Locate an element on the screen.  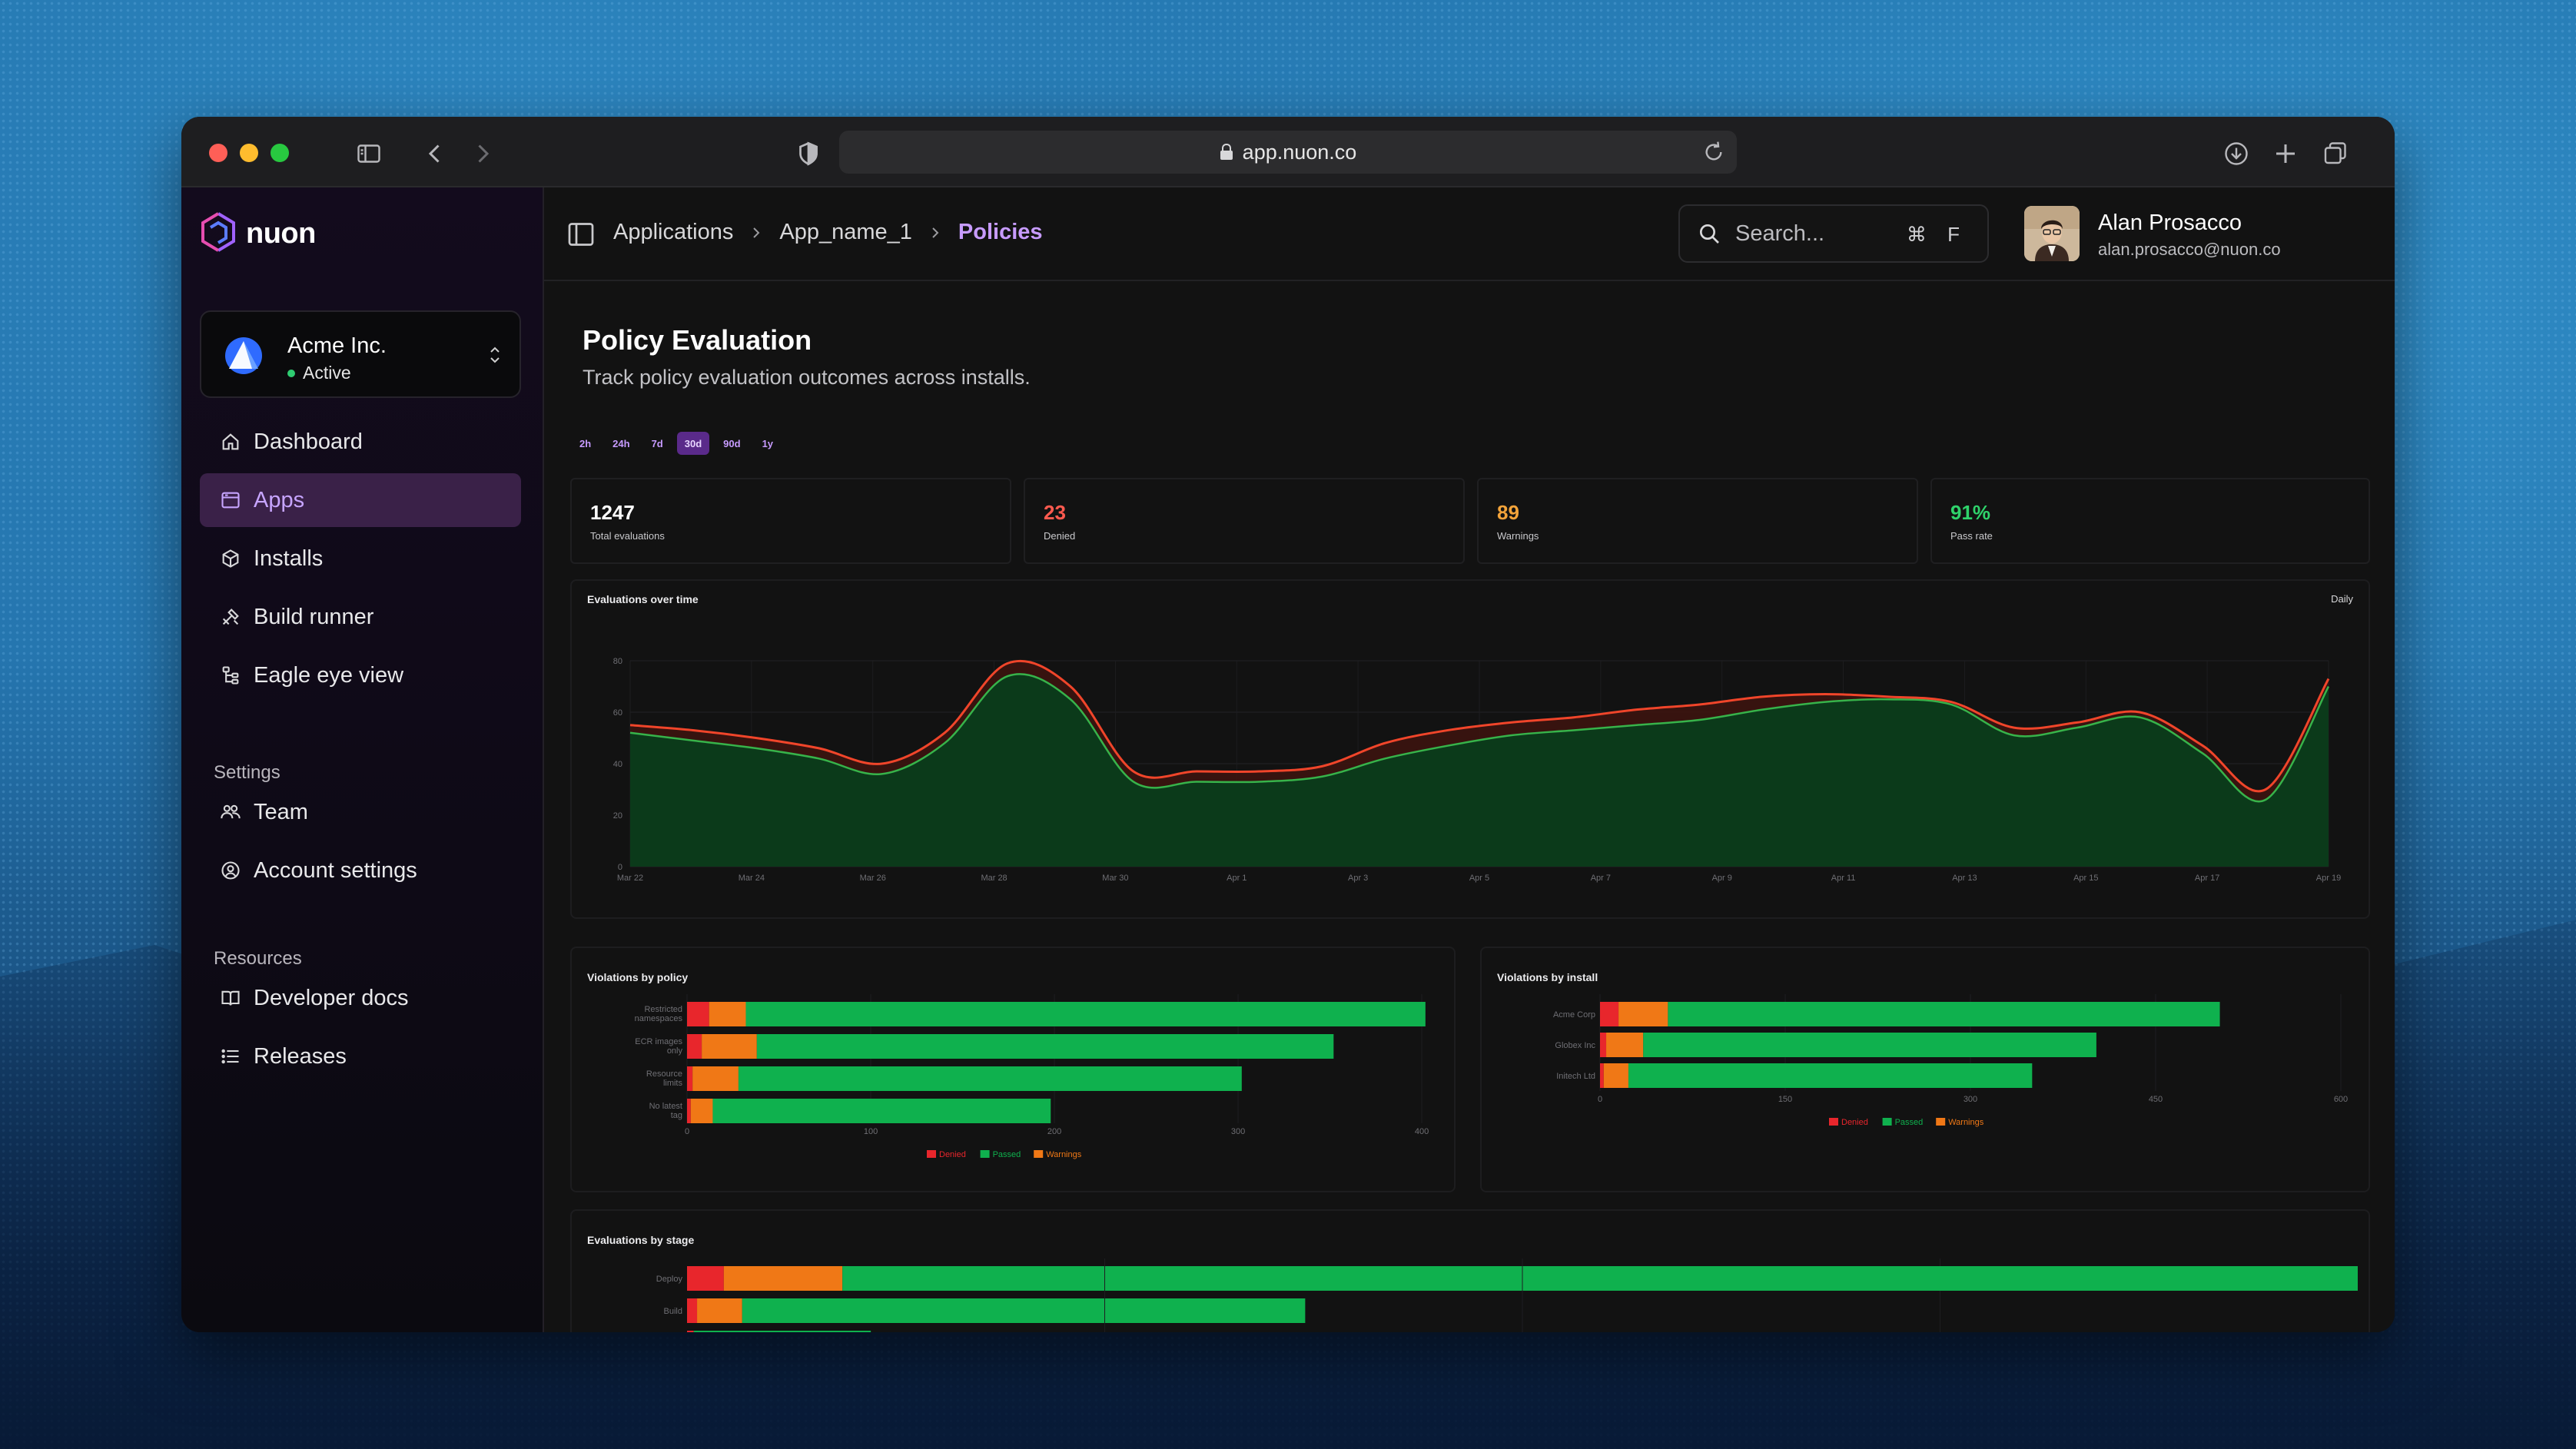
nav-item-developer-docs: Developer docs is located at coordinates (360, 998).